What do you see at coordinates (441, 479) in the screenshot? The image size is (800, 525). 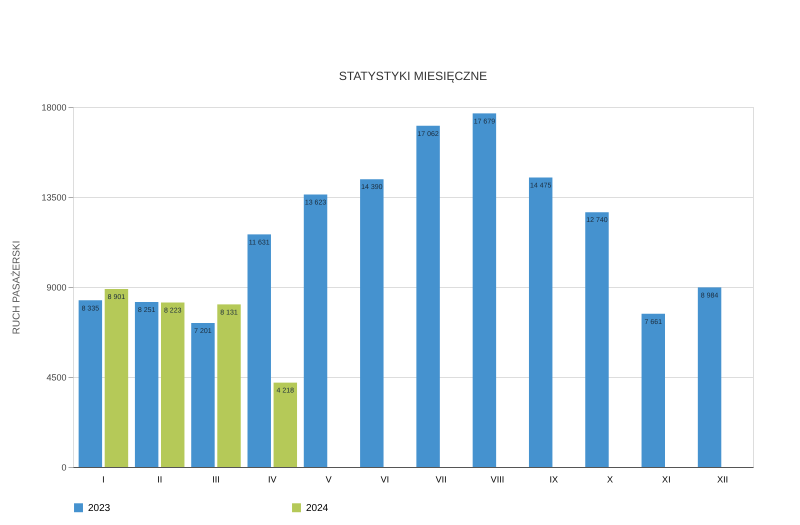 I see `x-tick-label: VII` at bounding box center [441, 479].